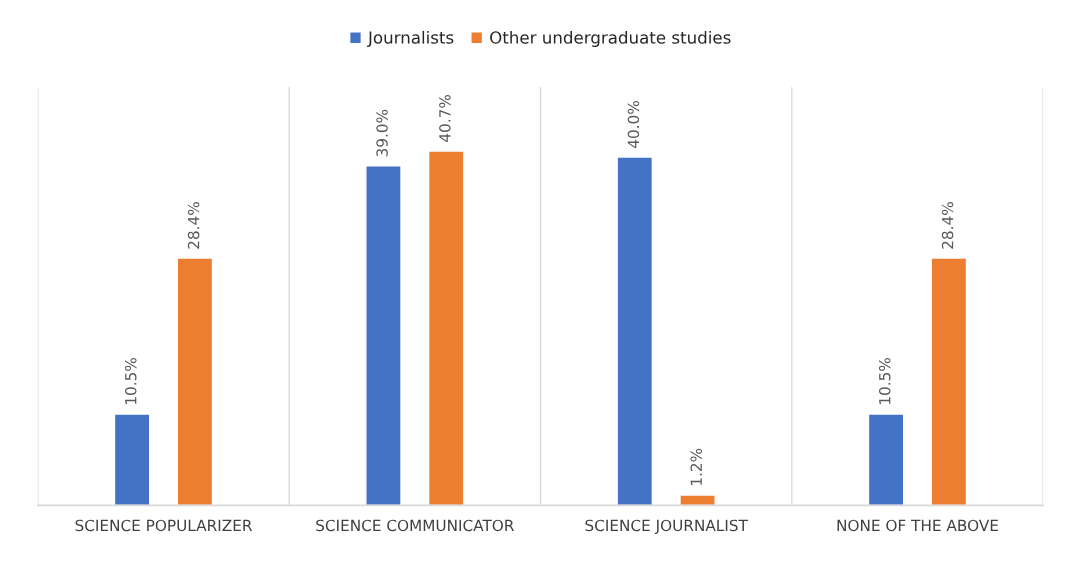 The height and width of the screenshot is (581, 1081). What do you see at coordinates (445, 118) in the screenshot?
I see `data-label: 40.7%` at bounding box center [445, 118].